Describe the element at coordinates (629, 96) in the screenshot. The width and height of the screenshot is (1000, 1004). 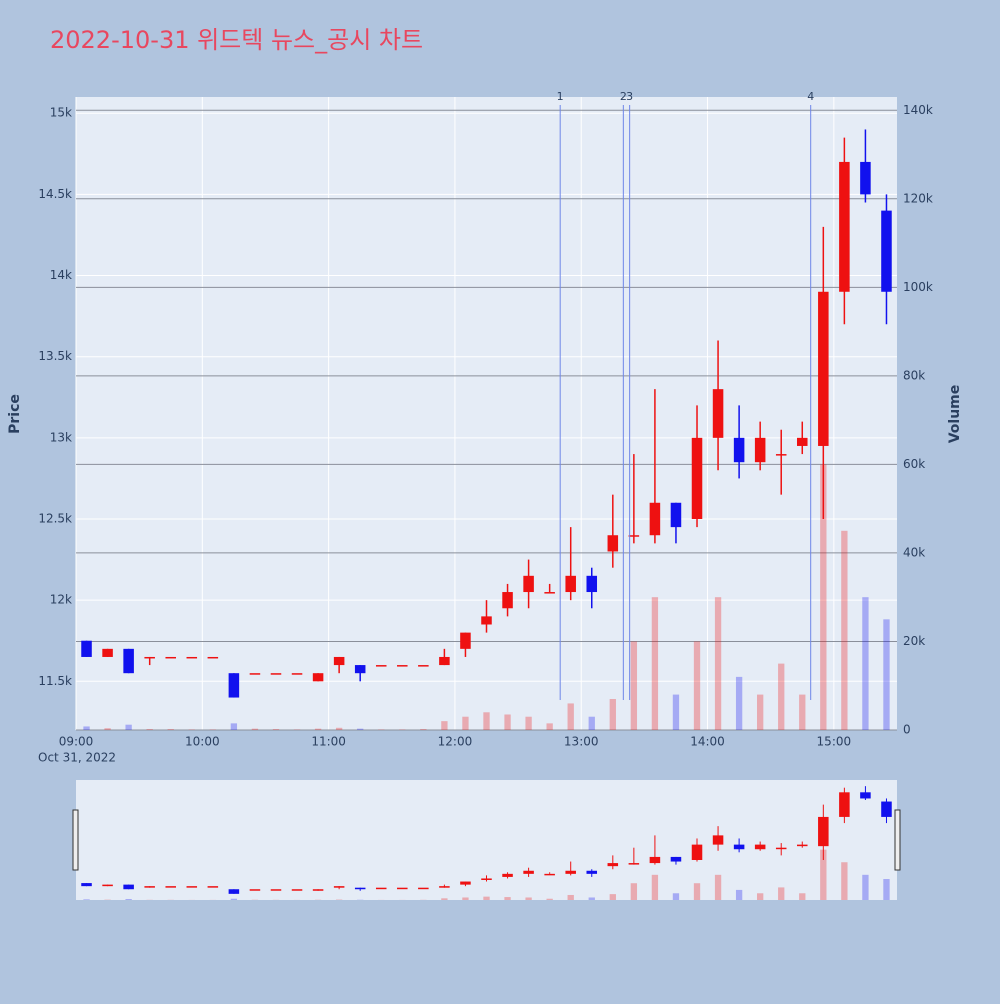
I see `marker-label: 3` at that location.